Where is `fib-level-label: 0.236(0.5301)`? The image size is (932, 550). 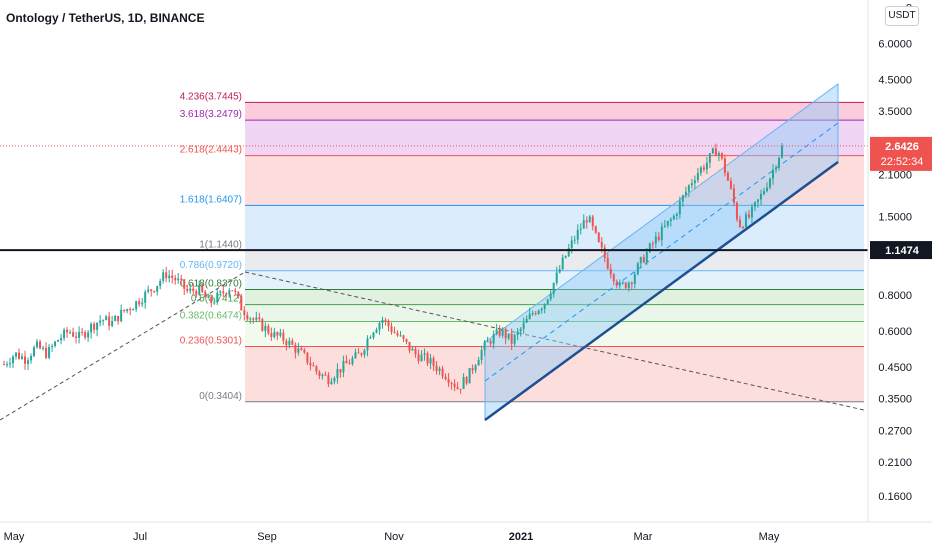 fib-level-label: 0.236(0.5301) is located at coordinates (211, 340).